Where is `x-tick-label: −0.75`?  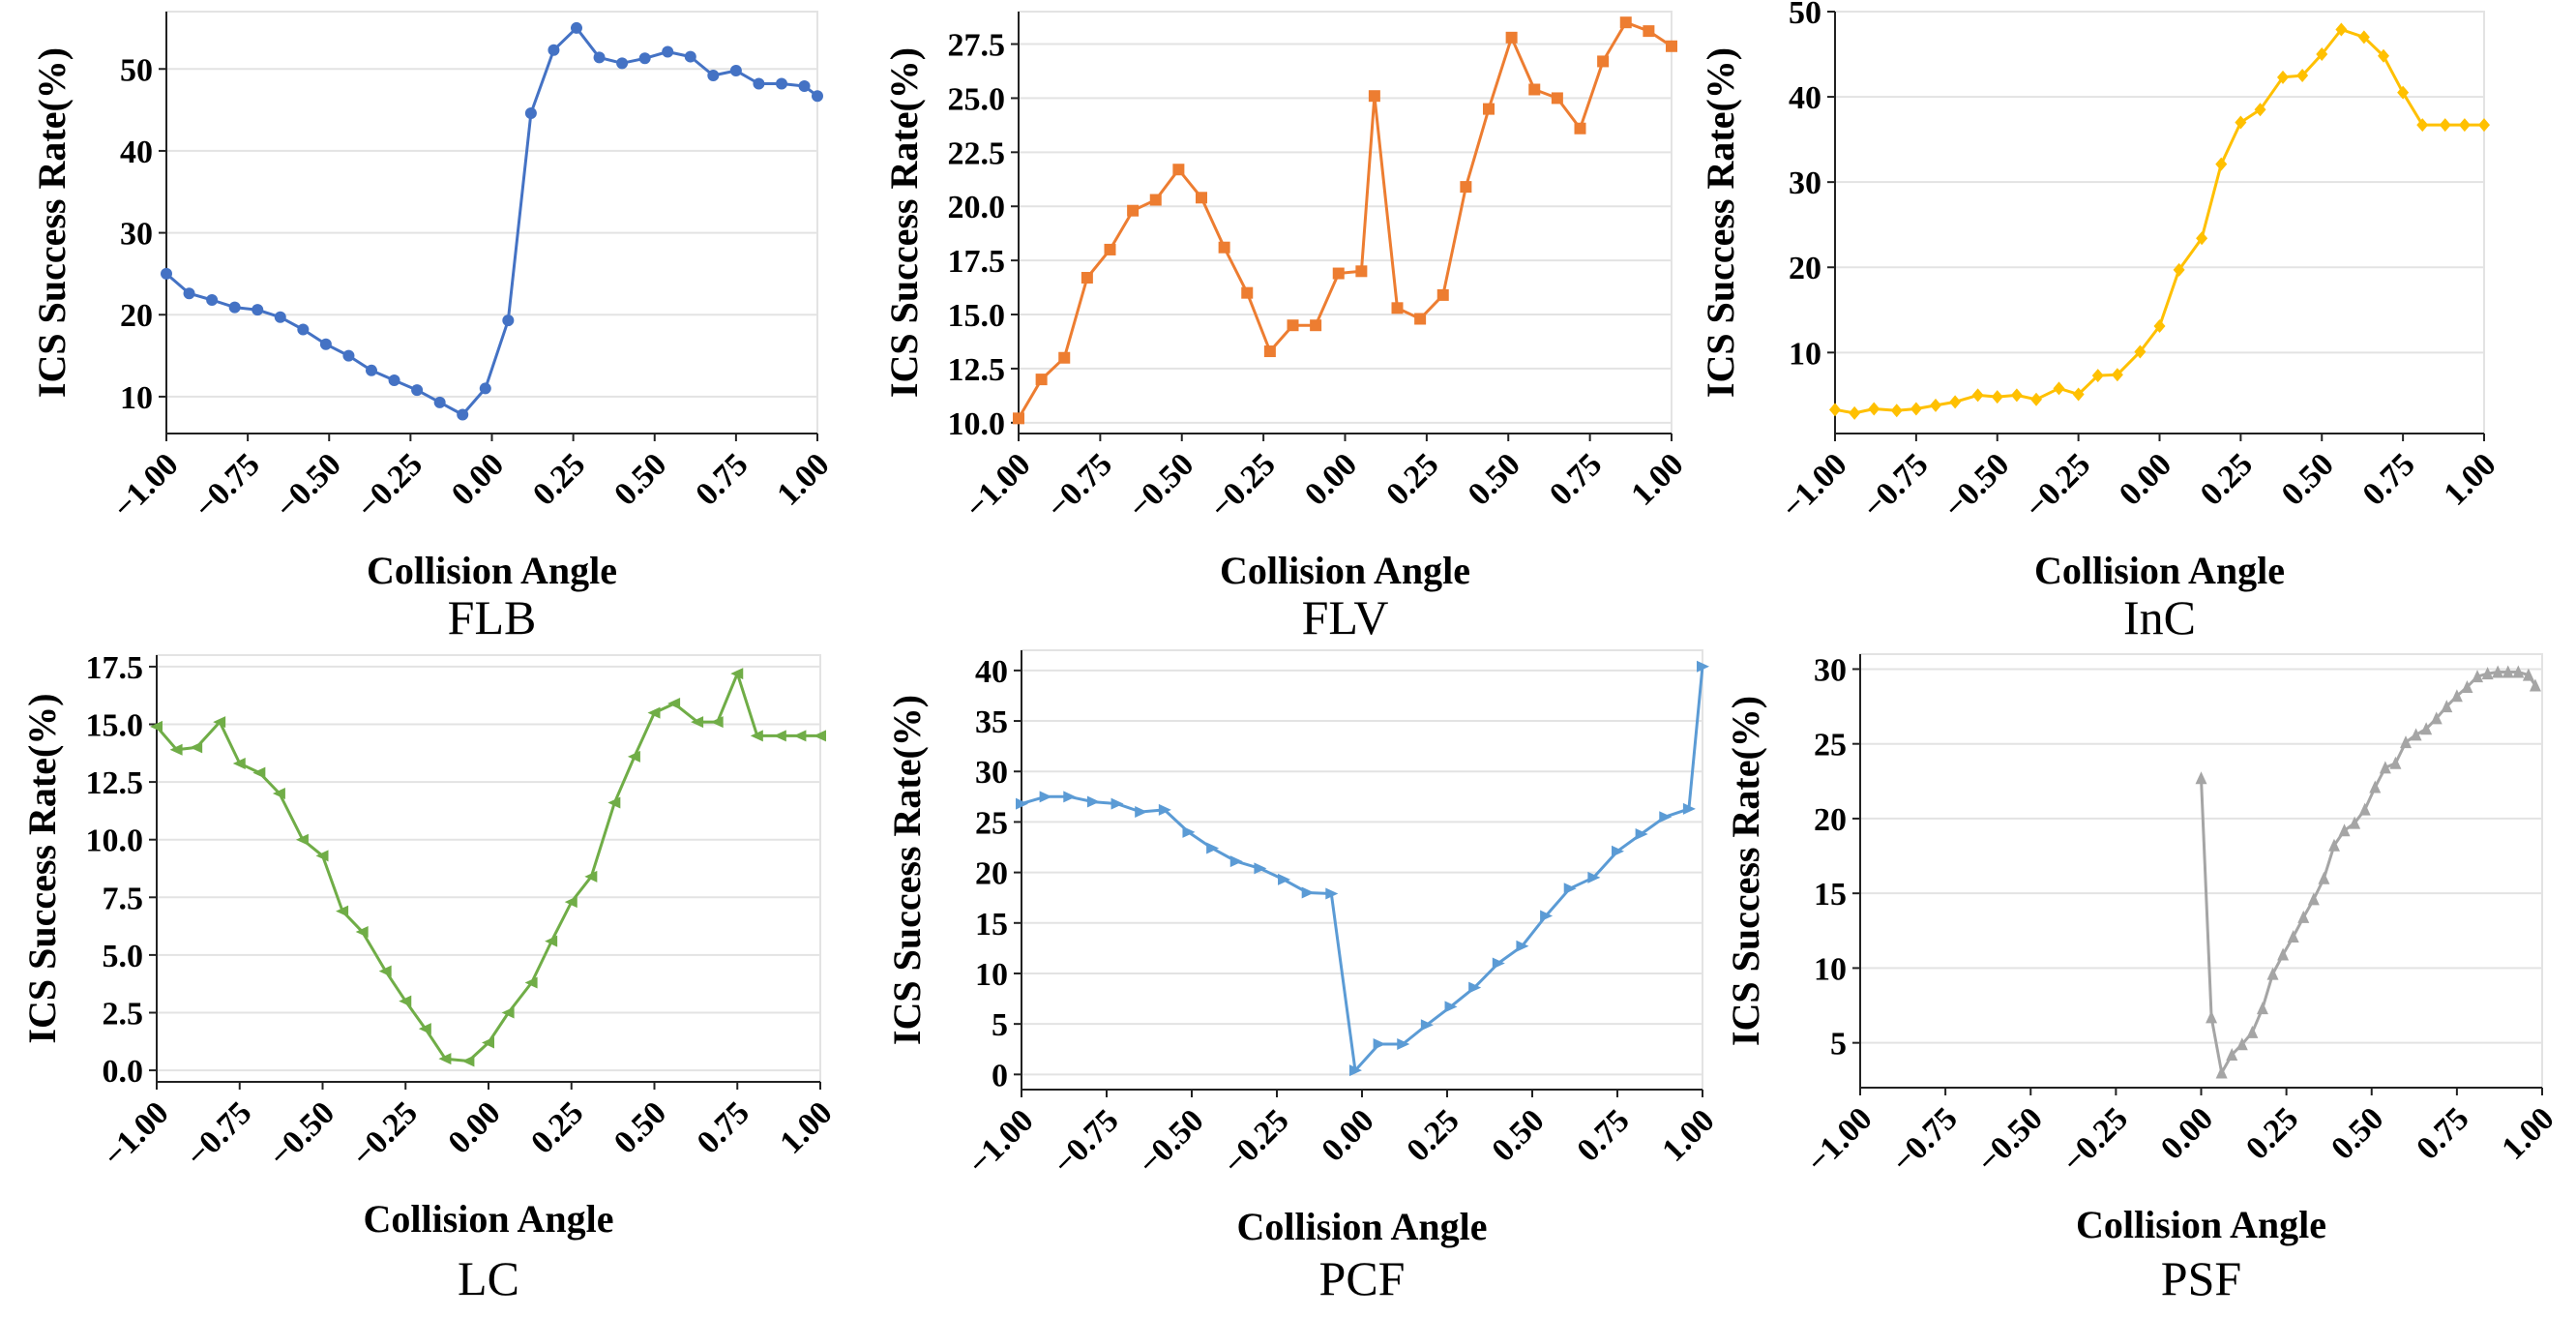
x-tick-label: −0.75 is located at coordinates (1925, 1140).